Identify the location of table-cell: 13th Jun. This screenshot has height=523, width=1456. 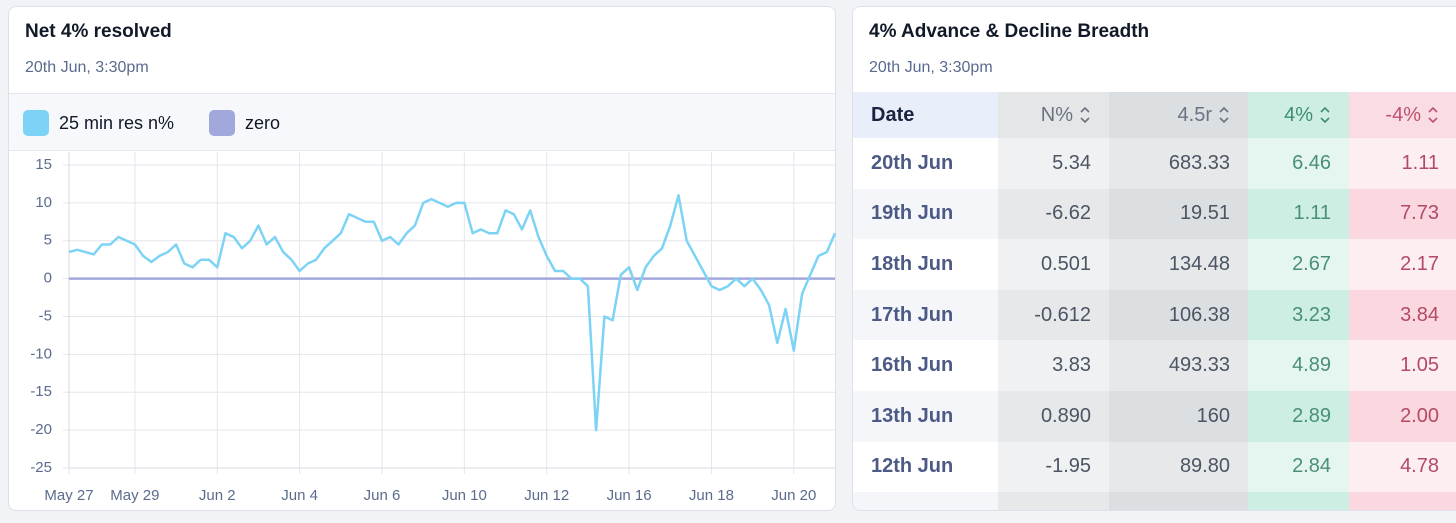
(925, 416).